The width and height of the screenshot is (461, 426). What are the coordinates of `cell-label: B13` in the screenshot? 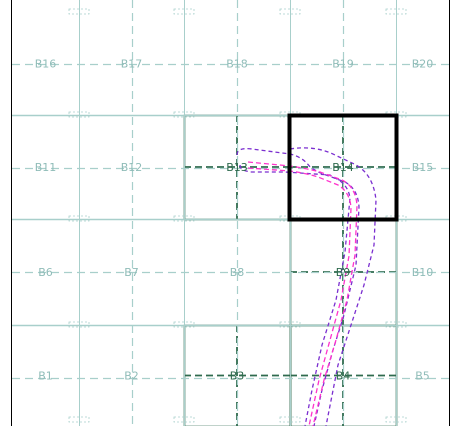 It's located at (237, 167).